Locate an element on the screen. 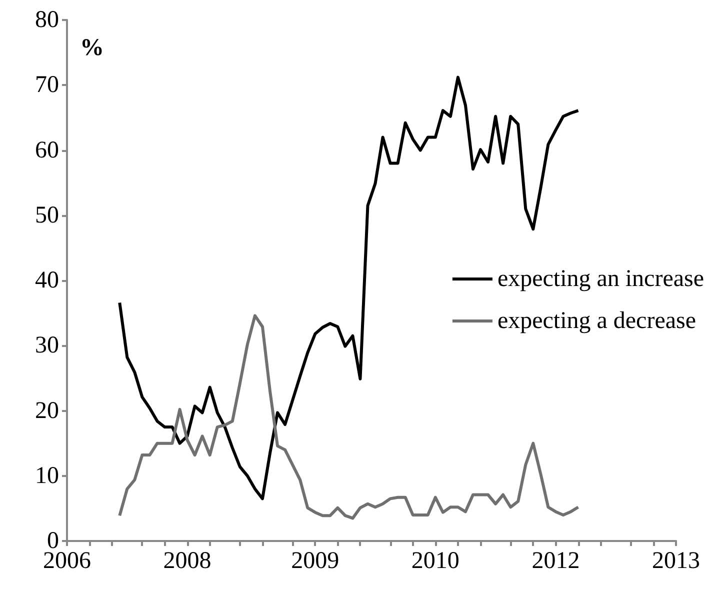  legend-label: expecting a decrease is located at coordinates (596, 321).